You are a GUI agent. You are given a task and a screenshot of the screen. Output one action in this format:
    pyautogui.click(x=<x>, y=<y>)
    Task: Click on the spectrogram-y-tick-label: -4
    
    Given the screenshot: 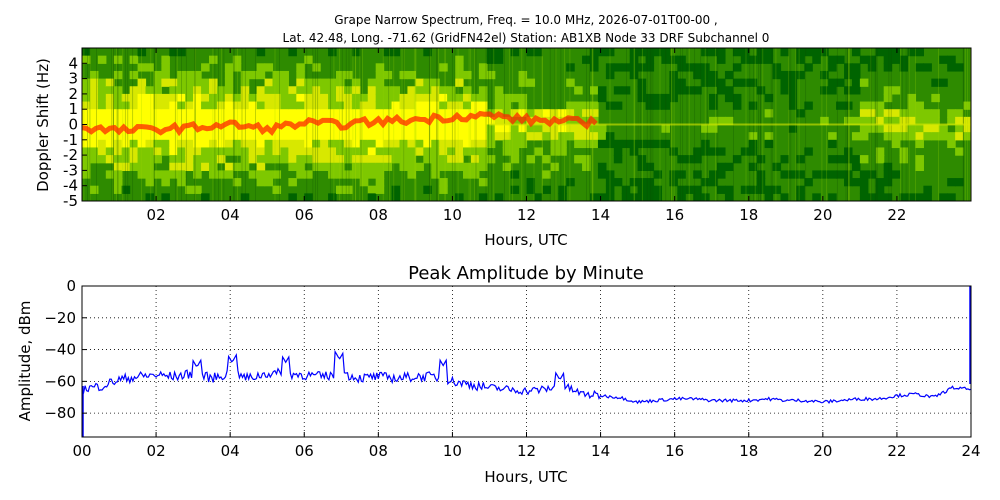 What is the action you would take?
    pyautogui.click(x=70, y=186)
    